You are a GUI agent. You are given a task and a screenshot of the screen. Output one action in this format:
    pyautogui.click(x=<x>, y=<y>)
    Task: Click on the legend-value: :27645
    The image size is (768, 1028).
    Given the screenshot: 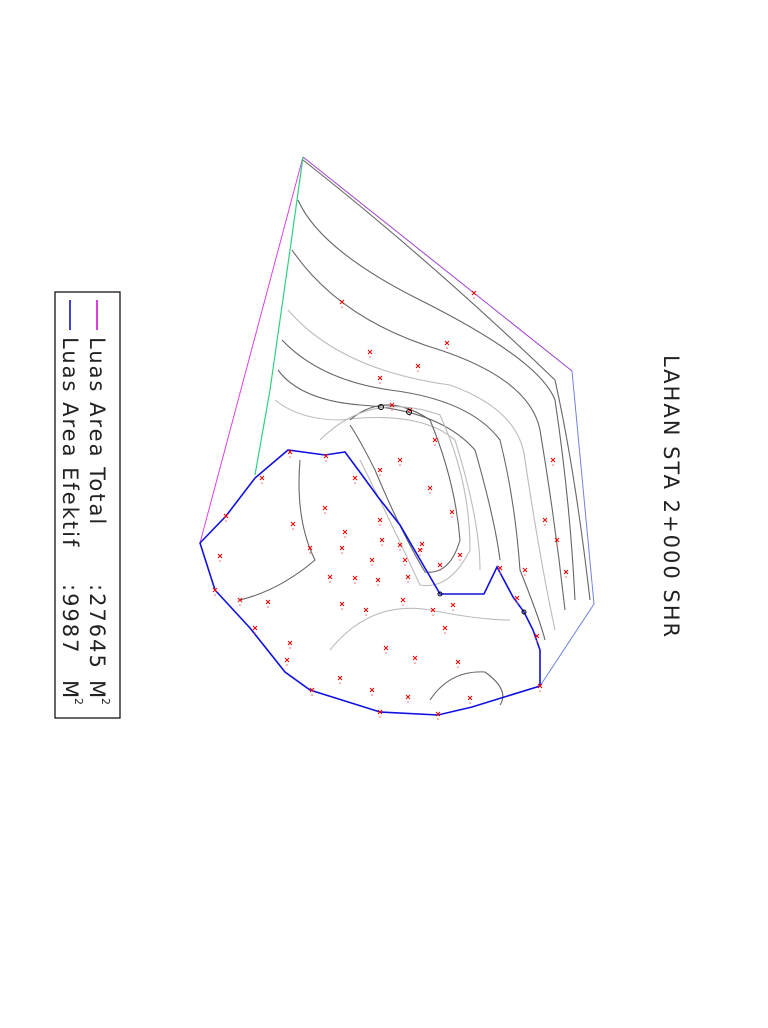 What is the action you would take?
    pyautogui.click(x=97, y=627)
    